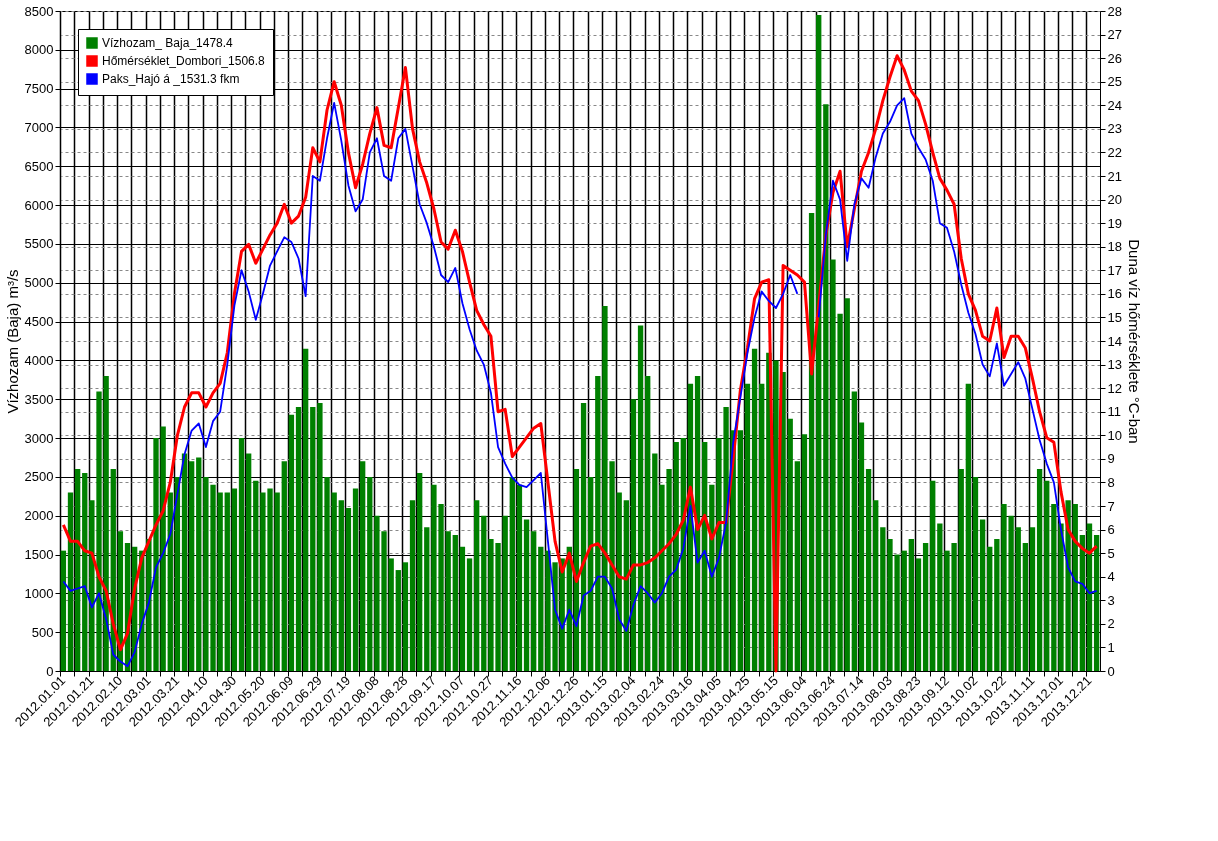 This screenshot has width=1218, height=841. I want to click on y-tick-label: 3500, so click(39, 399).